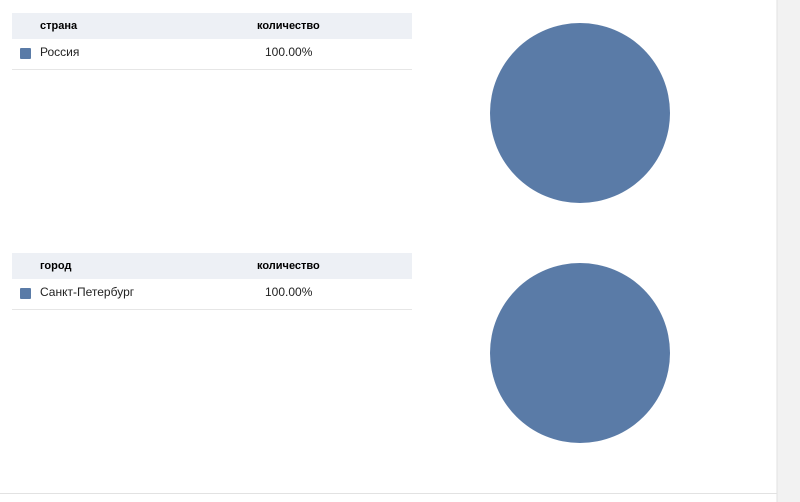 The height and width of the screenshot is (502, 800). I want to click on scrollbar, so click(788, 251).